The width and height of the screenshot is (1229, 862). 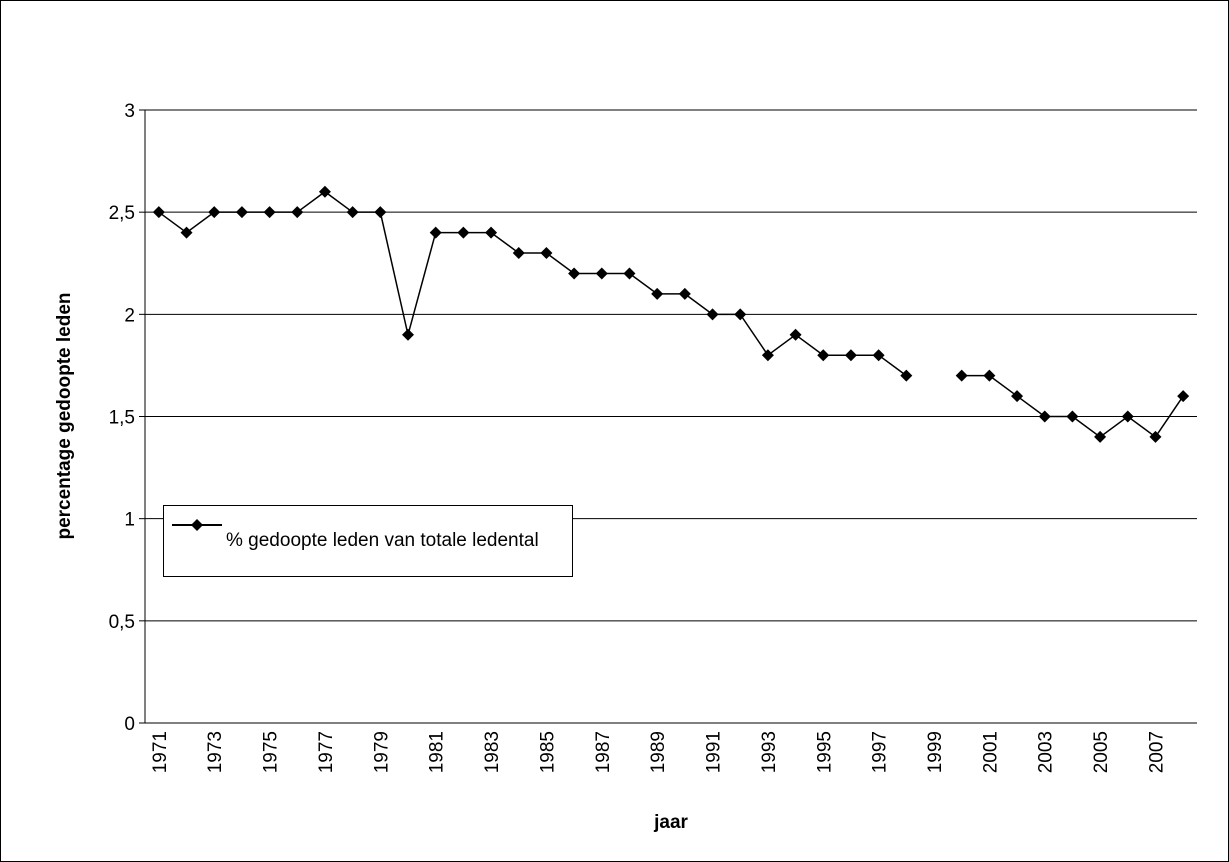 I want to click on legend: % gedoopte leden van totale ledental, so click(x=368, y=541).